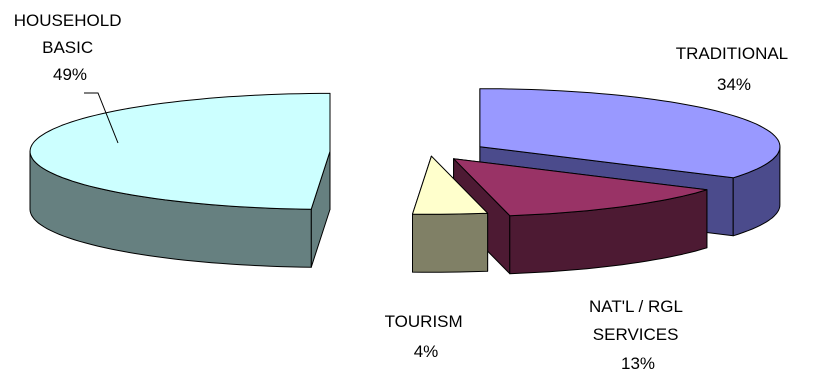 This screenshot has height=375, width=817. I want to click on slice-label-household-basic: HOUSEHOLD BASIC 49%, so click(70, 47).